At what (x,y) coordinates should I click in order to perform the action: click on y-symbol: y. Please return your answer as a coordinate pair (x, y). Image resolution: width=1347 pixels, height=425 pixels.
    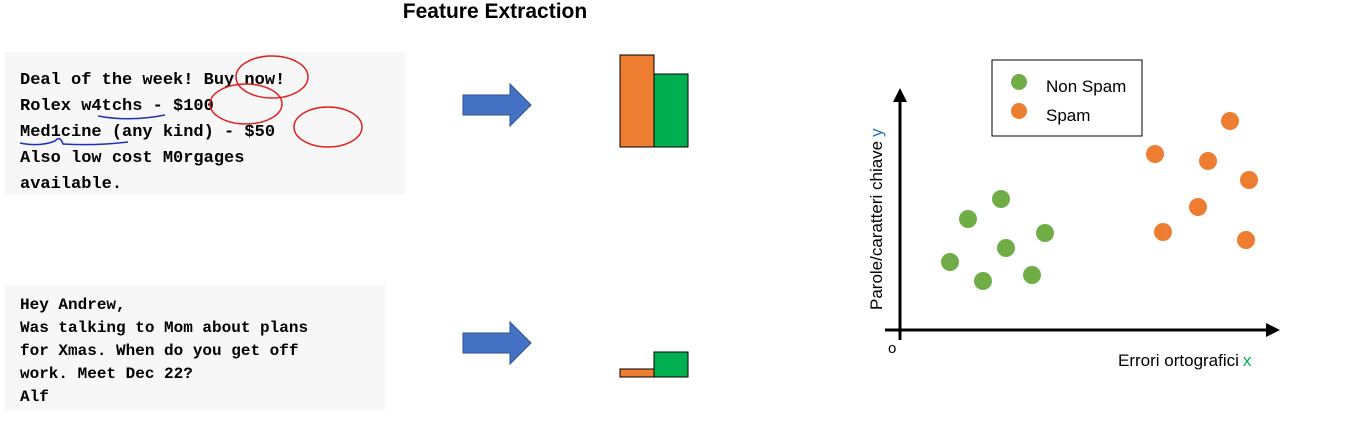
    Looking at the image, I should click on (876, 132).